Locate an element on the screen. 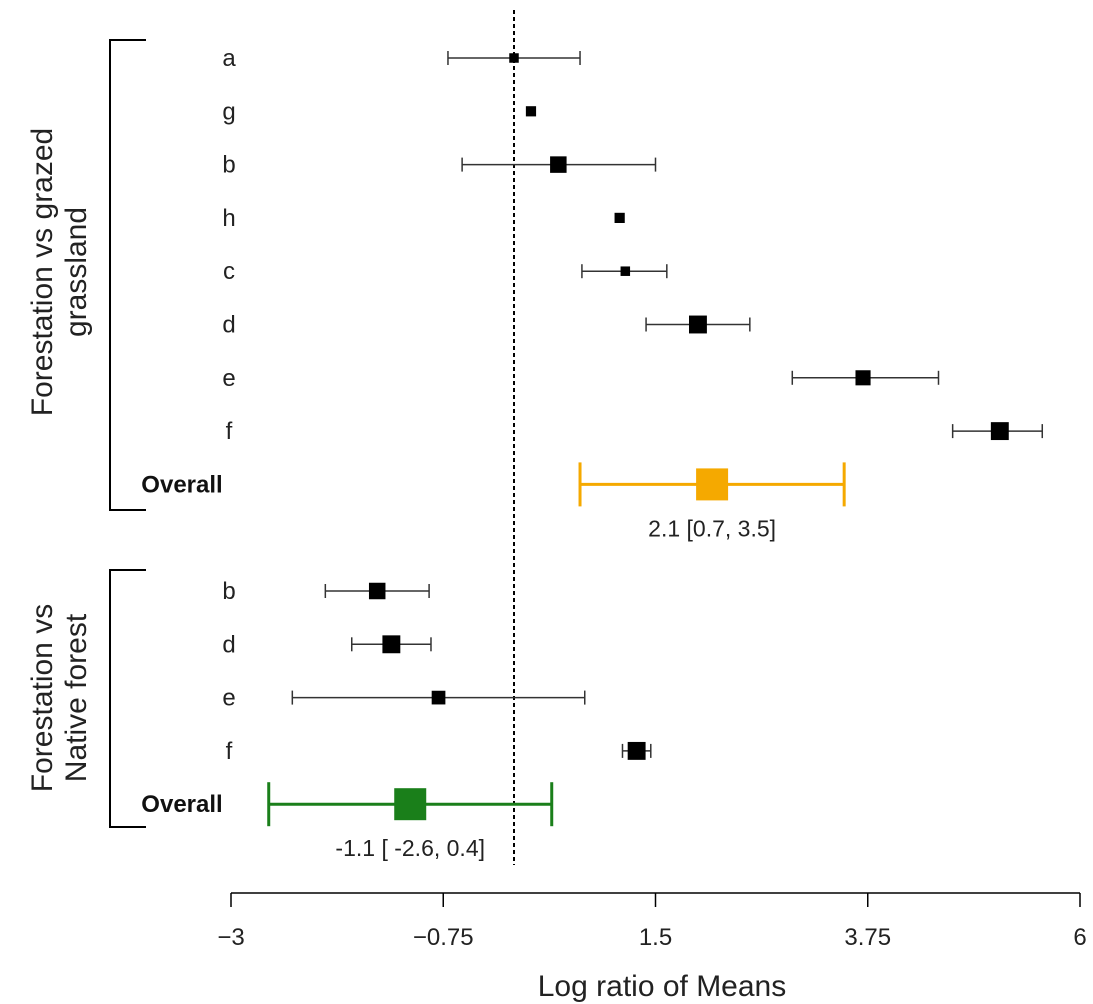  group-label: Forestation vs grazedgrassland is located at coordinates (59, 272).